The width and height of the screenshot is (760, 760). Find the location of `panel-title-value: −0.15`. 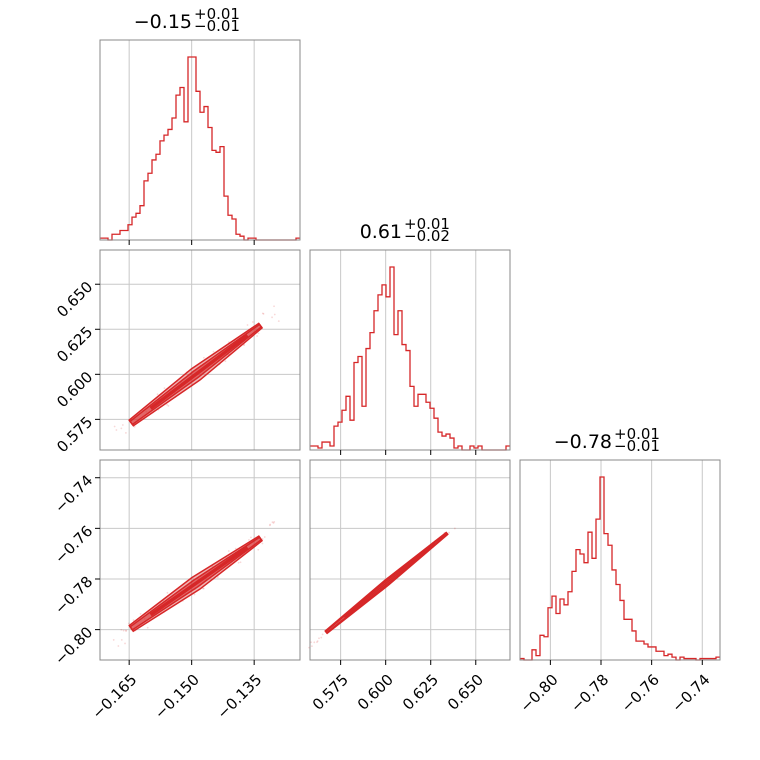

panel-title-value: −0.15 is located at coordinates (163, 22).